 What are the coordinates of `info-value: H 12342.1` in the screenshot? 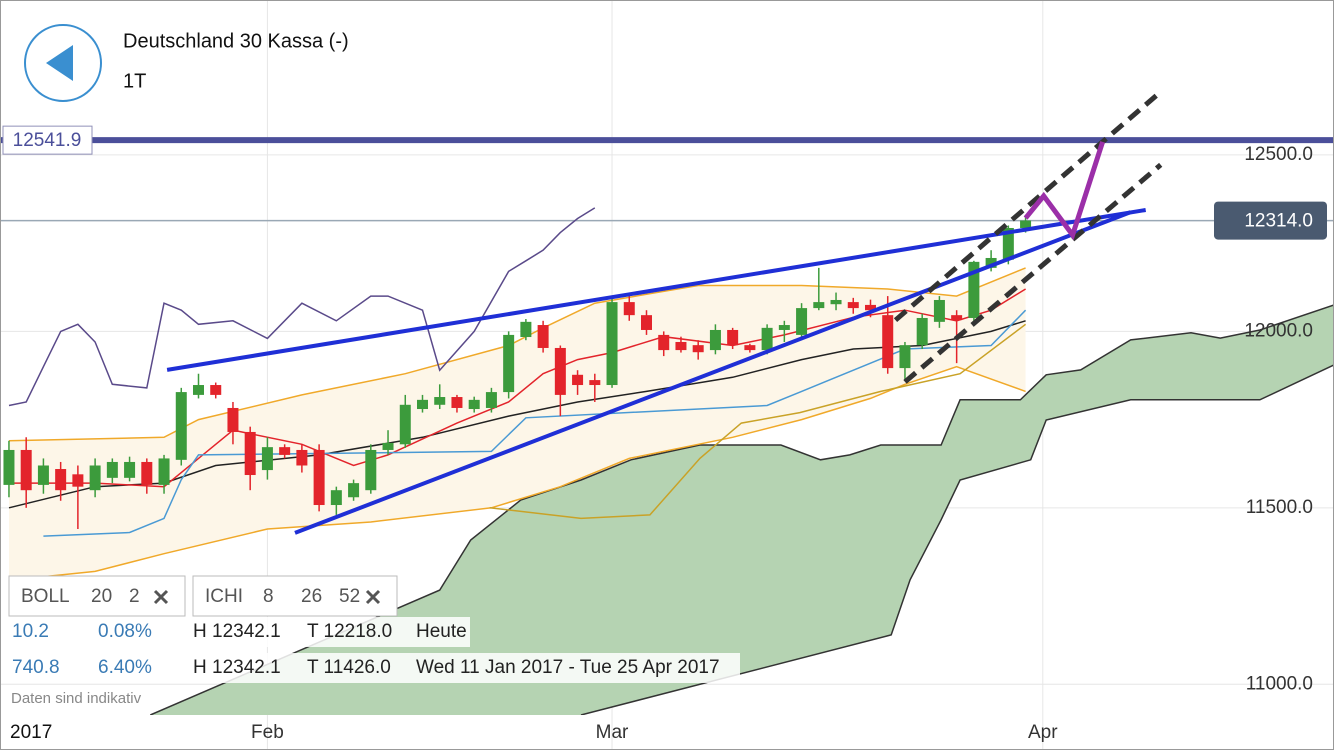 It's located at (237, 631).